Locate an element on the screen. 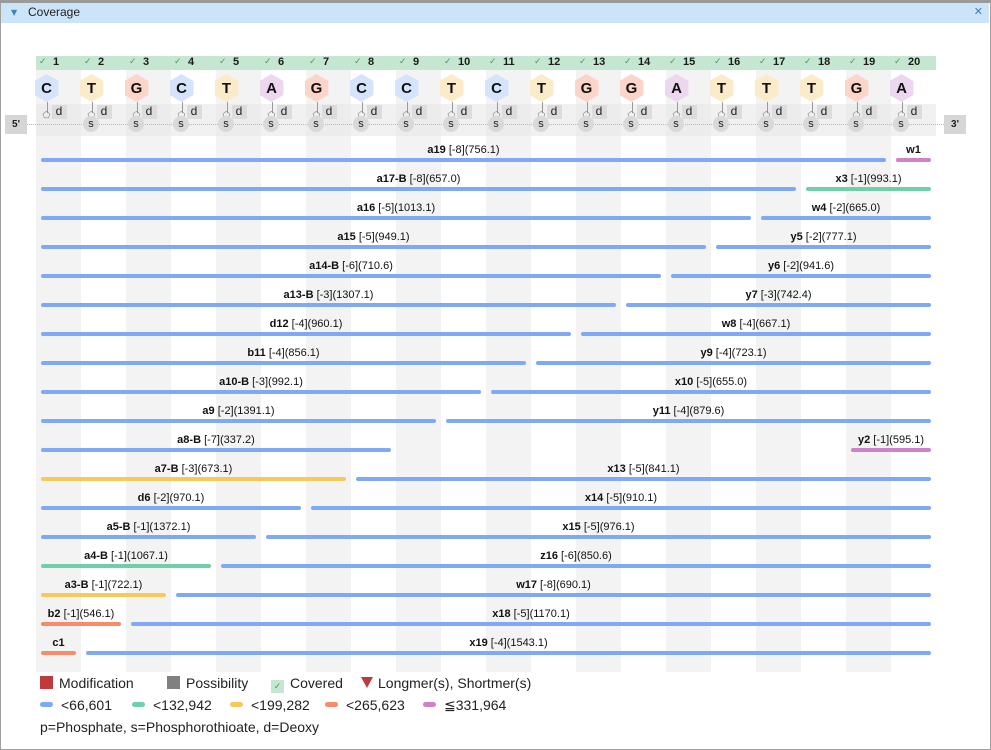  fragment-label-w4: w4 [-2](665.0) is located at coordinates (846, 208).